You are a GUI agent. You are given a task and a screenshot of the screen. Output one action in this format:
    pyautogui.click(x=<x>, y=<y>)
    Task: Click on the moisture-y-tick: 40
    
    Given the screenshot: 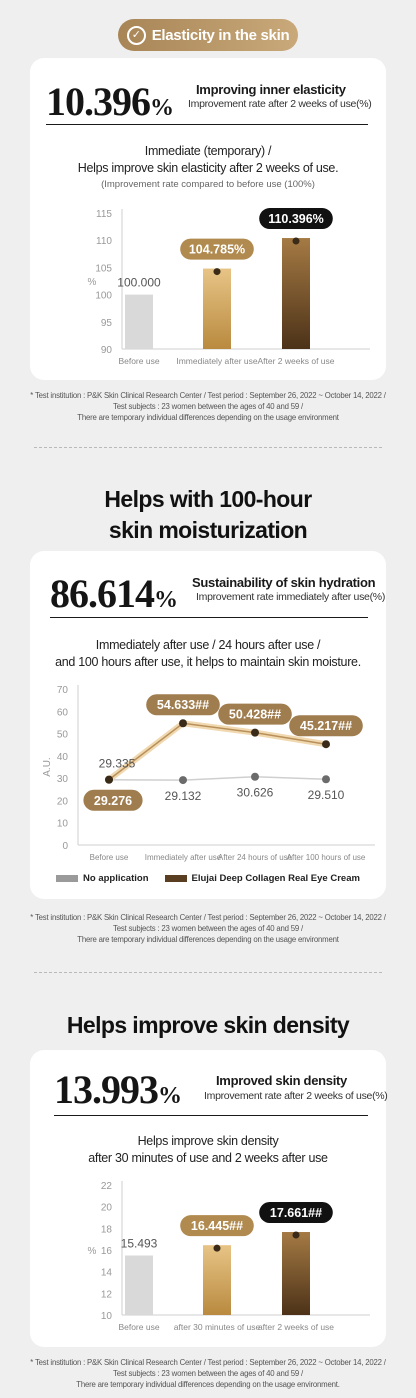 What is the action you would take?
    pyautogui.click(x=63, y=757)
    